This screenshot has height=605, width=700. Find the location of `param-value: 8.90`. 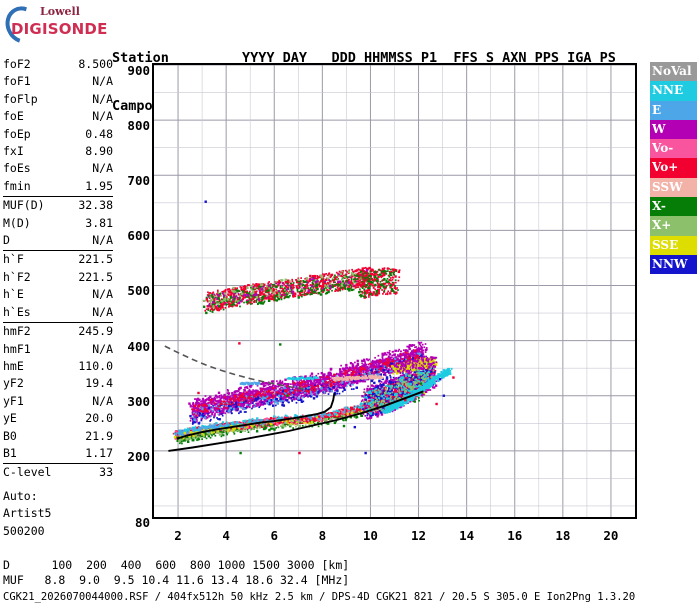

param-value: 8.90 is located at coordinates (99, 151).